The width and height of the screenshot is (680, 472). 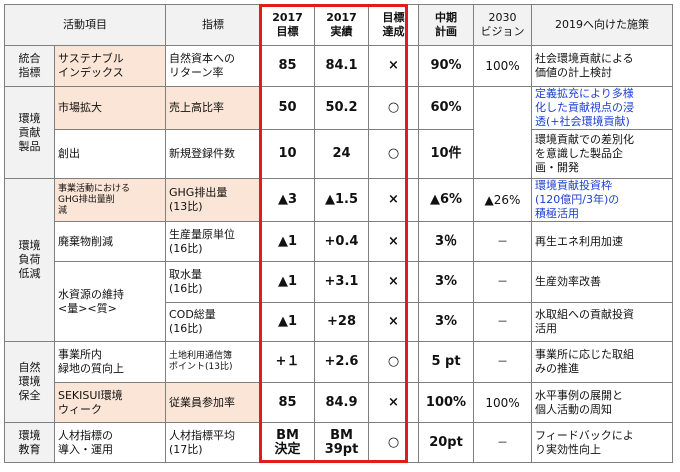 What do you see at coordinates (446, 200) in the screenshot?
I see `midterm-cell: ▲6%` at bounding box center [446, 200].